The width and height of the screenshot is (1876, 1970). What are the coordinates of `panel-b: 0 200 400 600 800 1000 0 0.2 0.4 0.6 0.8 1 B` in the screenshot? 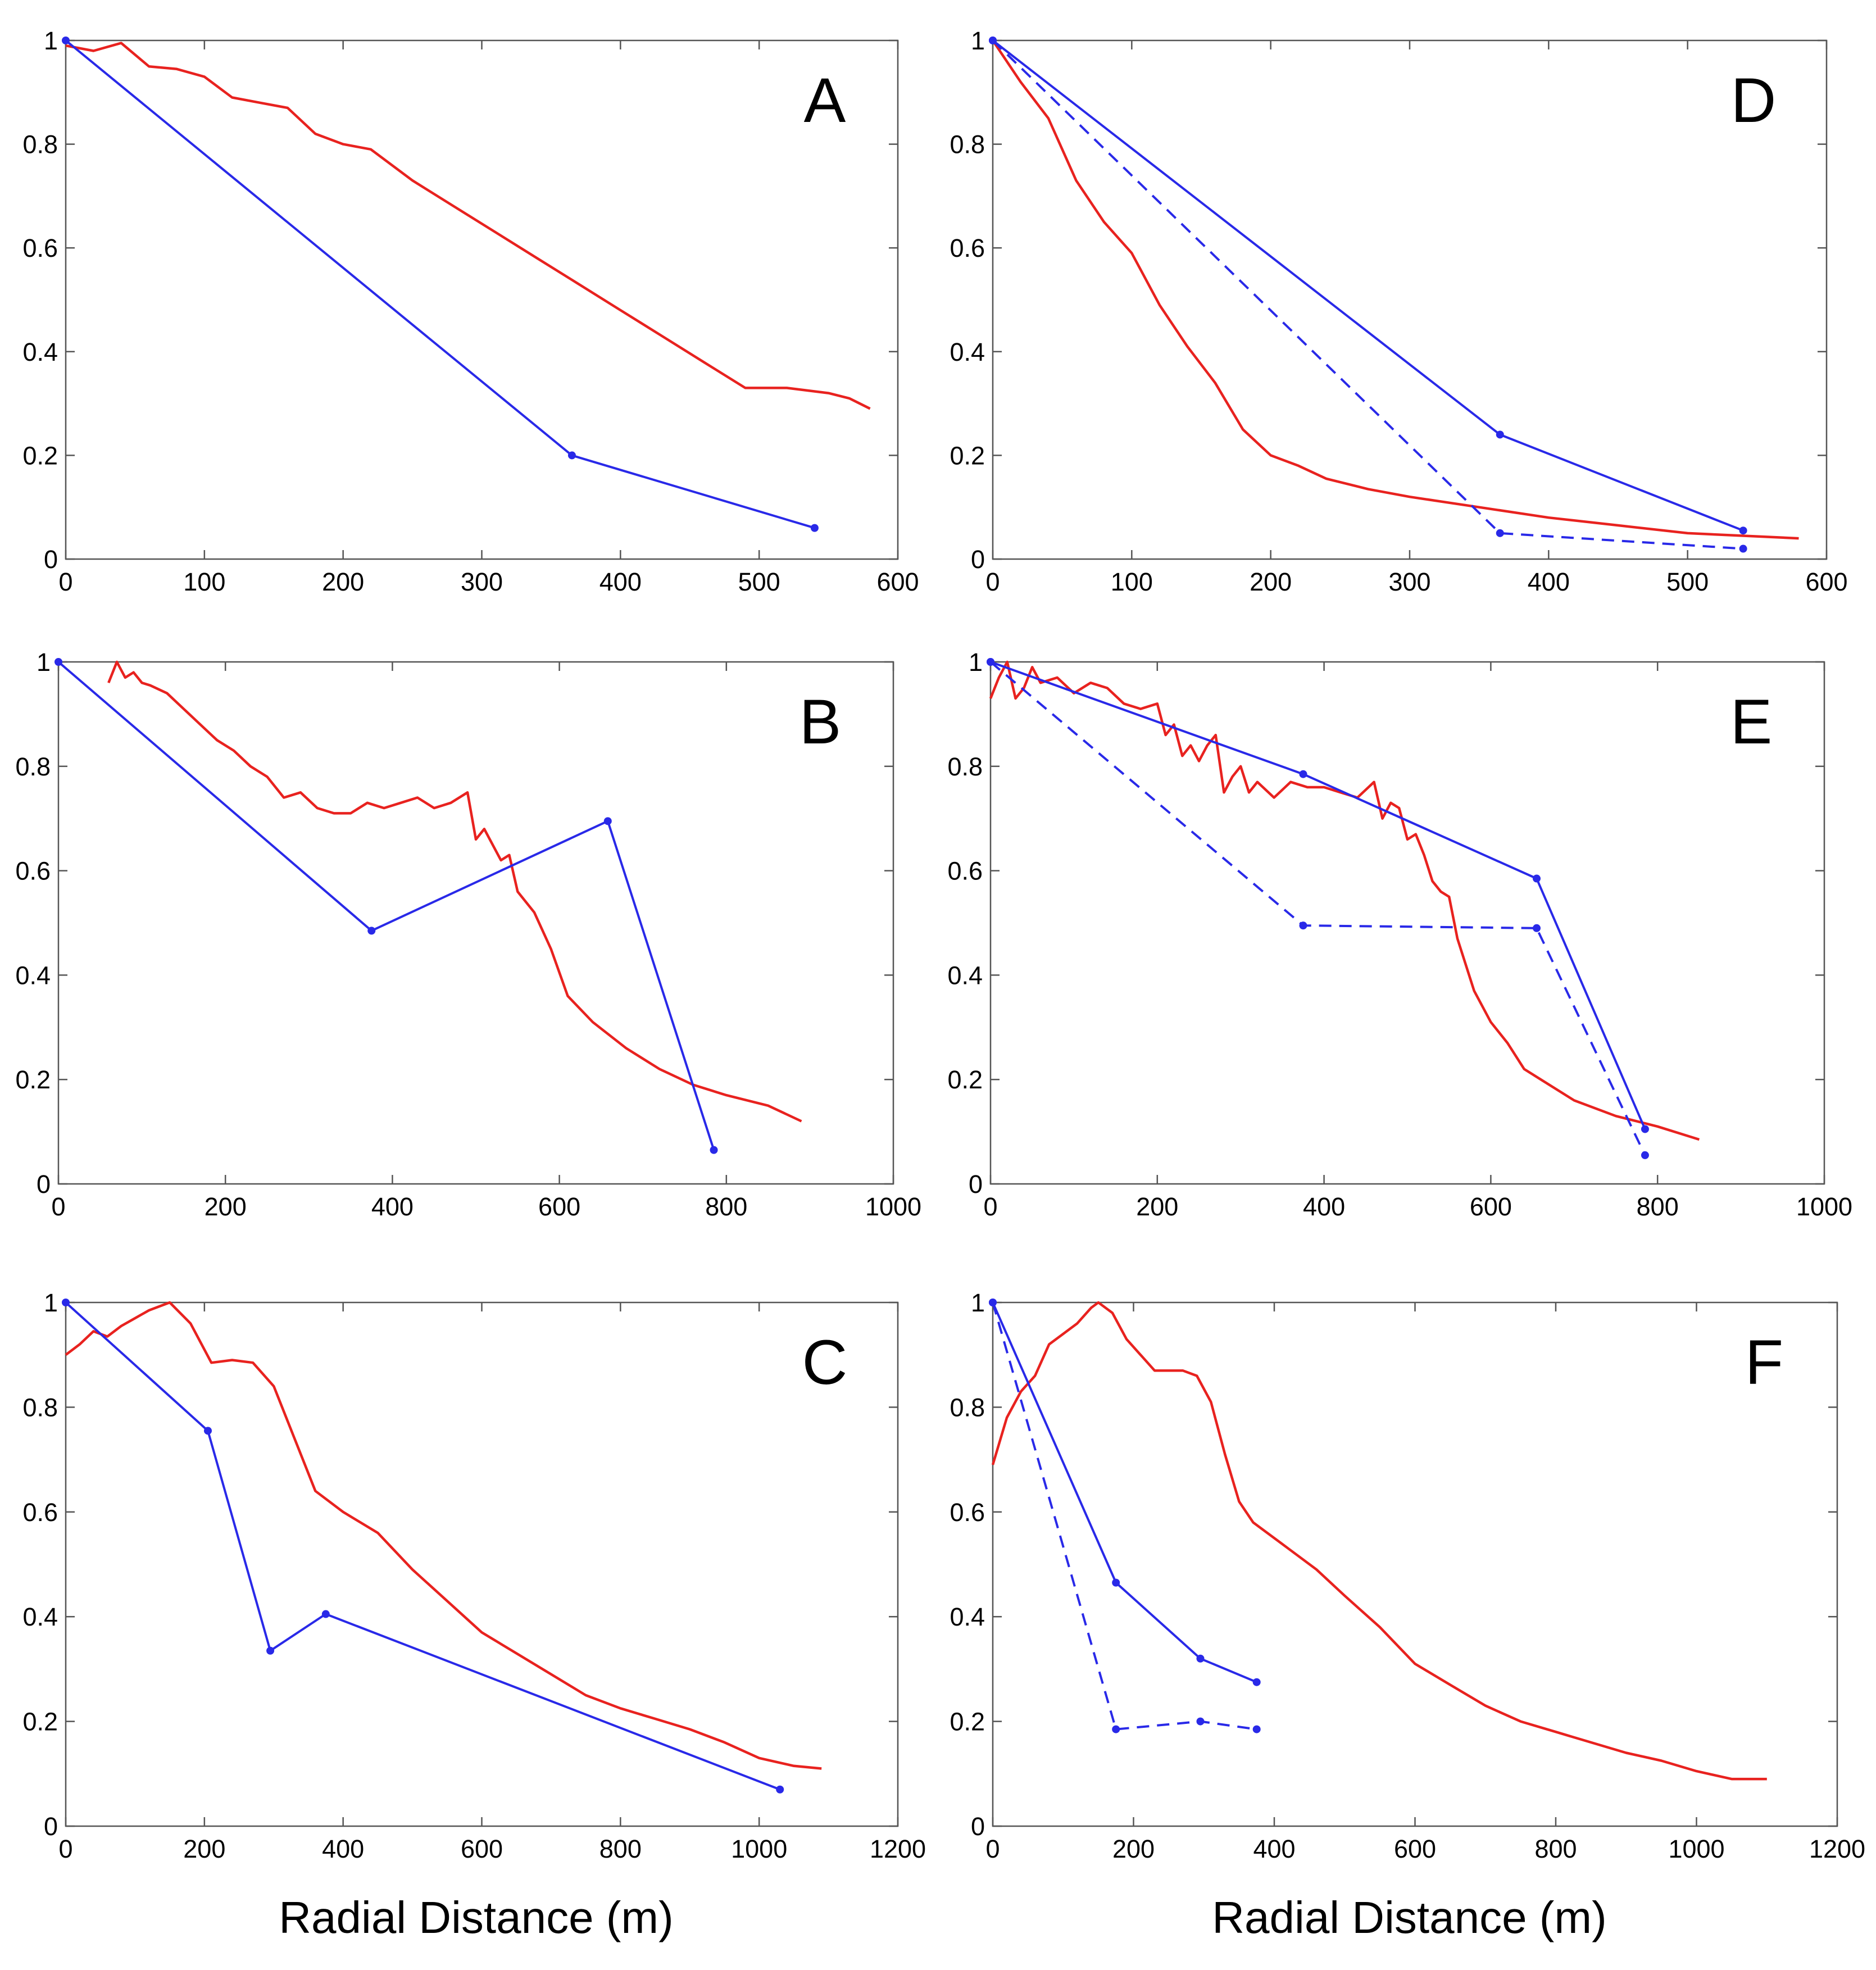 It's located at (468, 934).